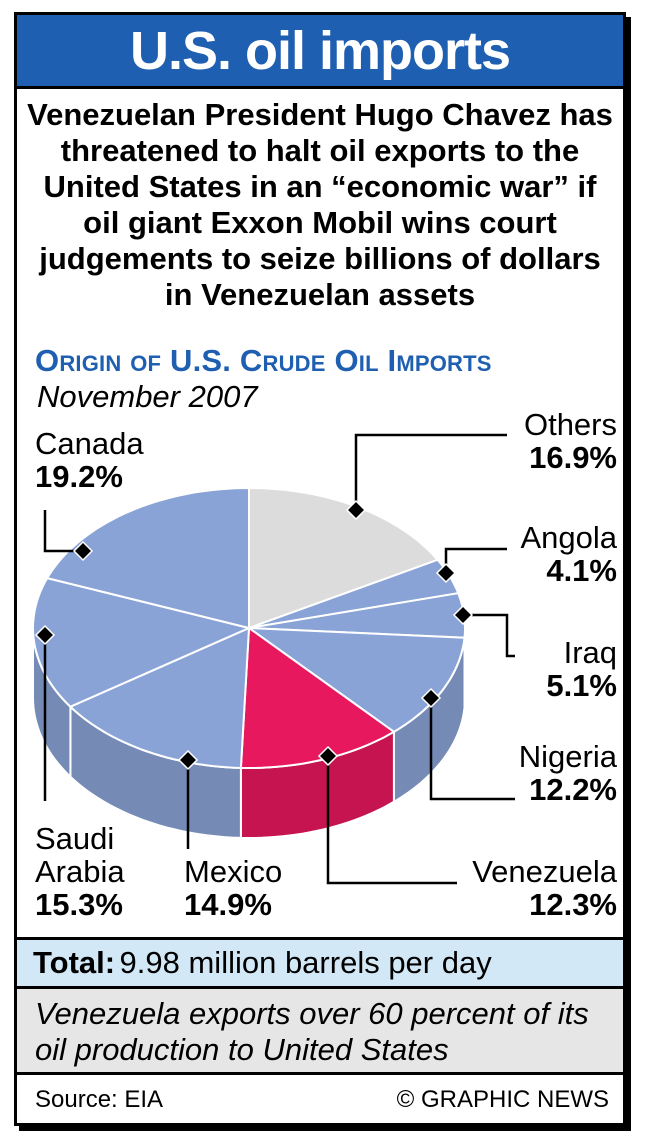 The image size is (650, 1146). I want to click on label-mexico-name: Mexico, so click(233, 871).